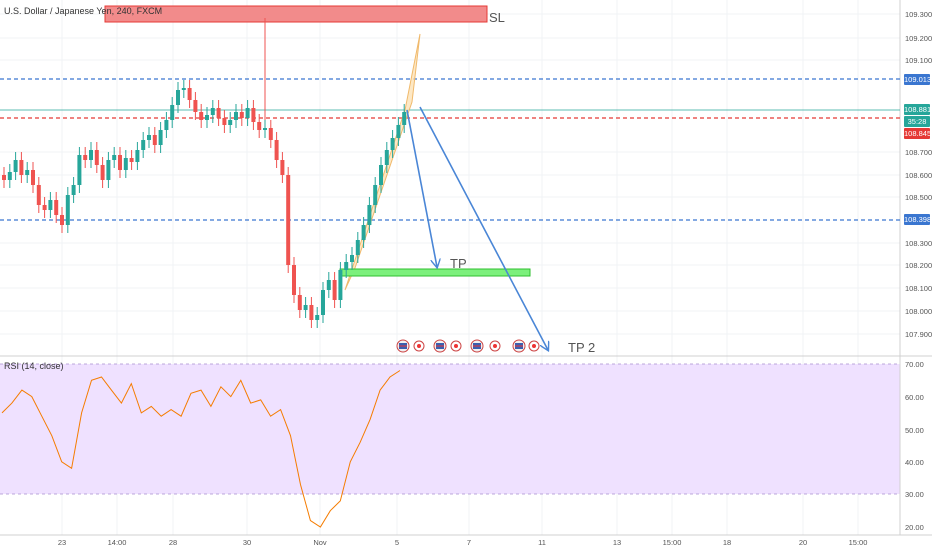  I want to click on price-tick-label: 108.500, so click(918, 197).